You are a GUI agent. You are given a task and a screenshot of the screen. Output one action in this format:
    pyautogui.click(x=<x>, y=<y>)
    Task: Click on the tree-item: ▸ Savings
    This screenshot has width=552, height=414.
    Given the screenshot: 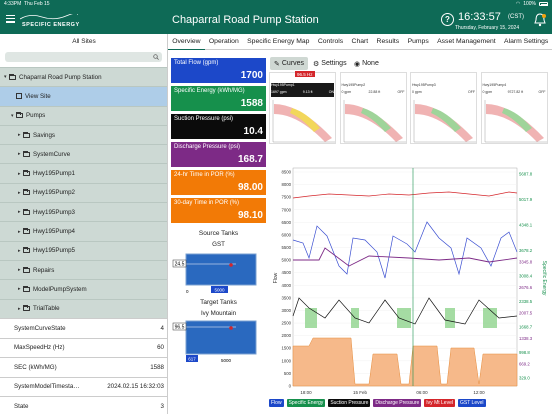 What is the action you would take?
    pyautogui.click(x=83, y=134)
    